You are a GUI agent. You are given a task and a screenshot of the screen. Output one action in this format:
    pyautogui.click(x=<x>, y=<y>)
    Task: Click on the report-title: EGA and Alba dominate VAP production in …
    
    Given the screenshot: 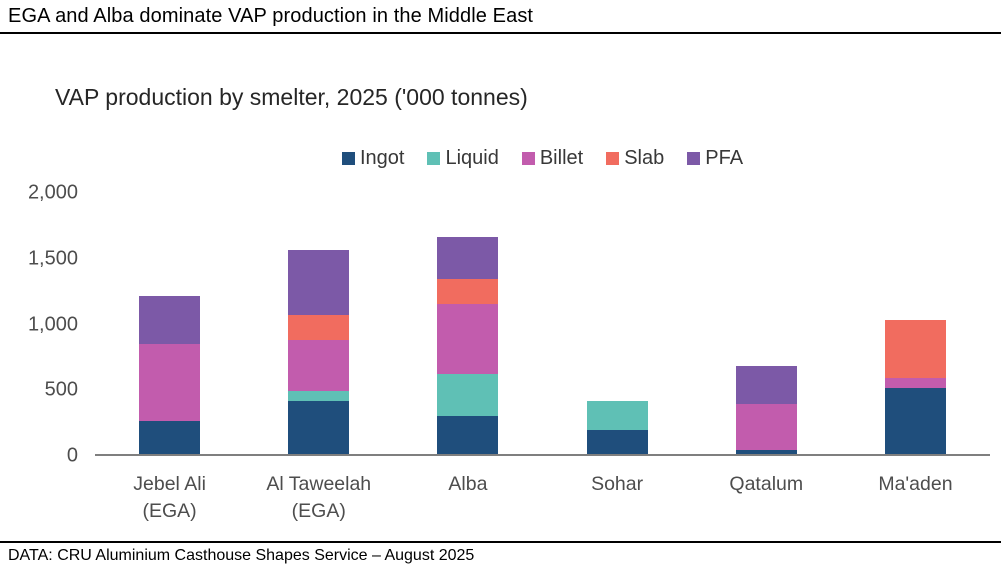 What is the action you would take?
    pyautogui.click(x=271, y=16)
    